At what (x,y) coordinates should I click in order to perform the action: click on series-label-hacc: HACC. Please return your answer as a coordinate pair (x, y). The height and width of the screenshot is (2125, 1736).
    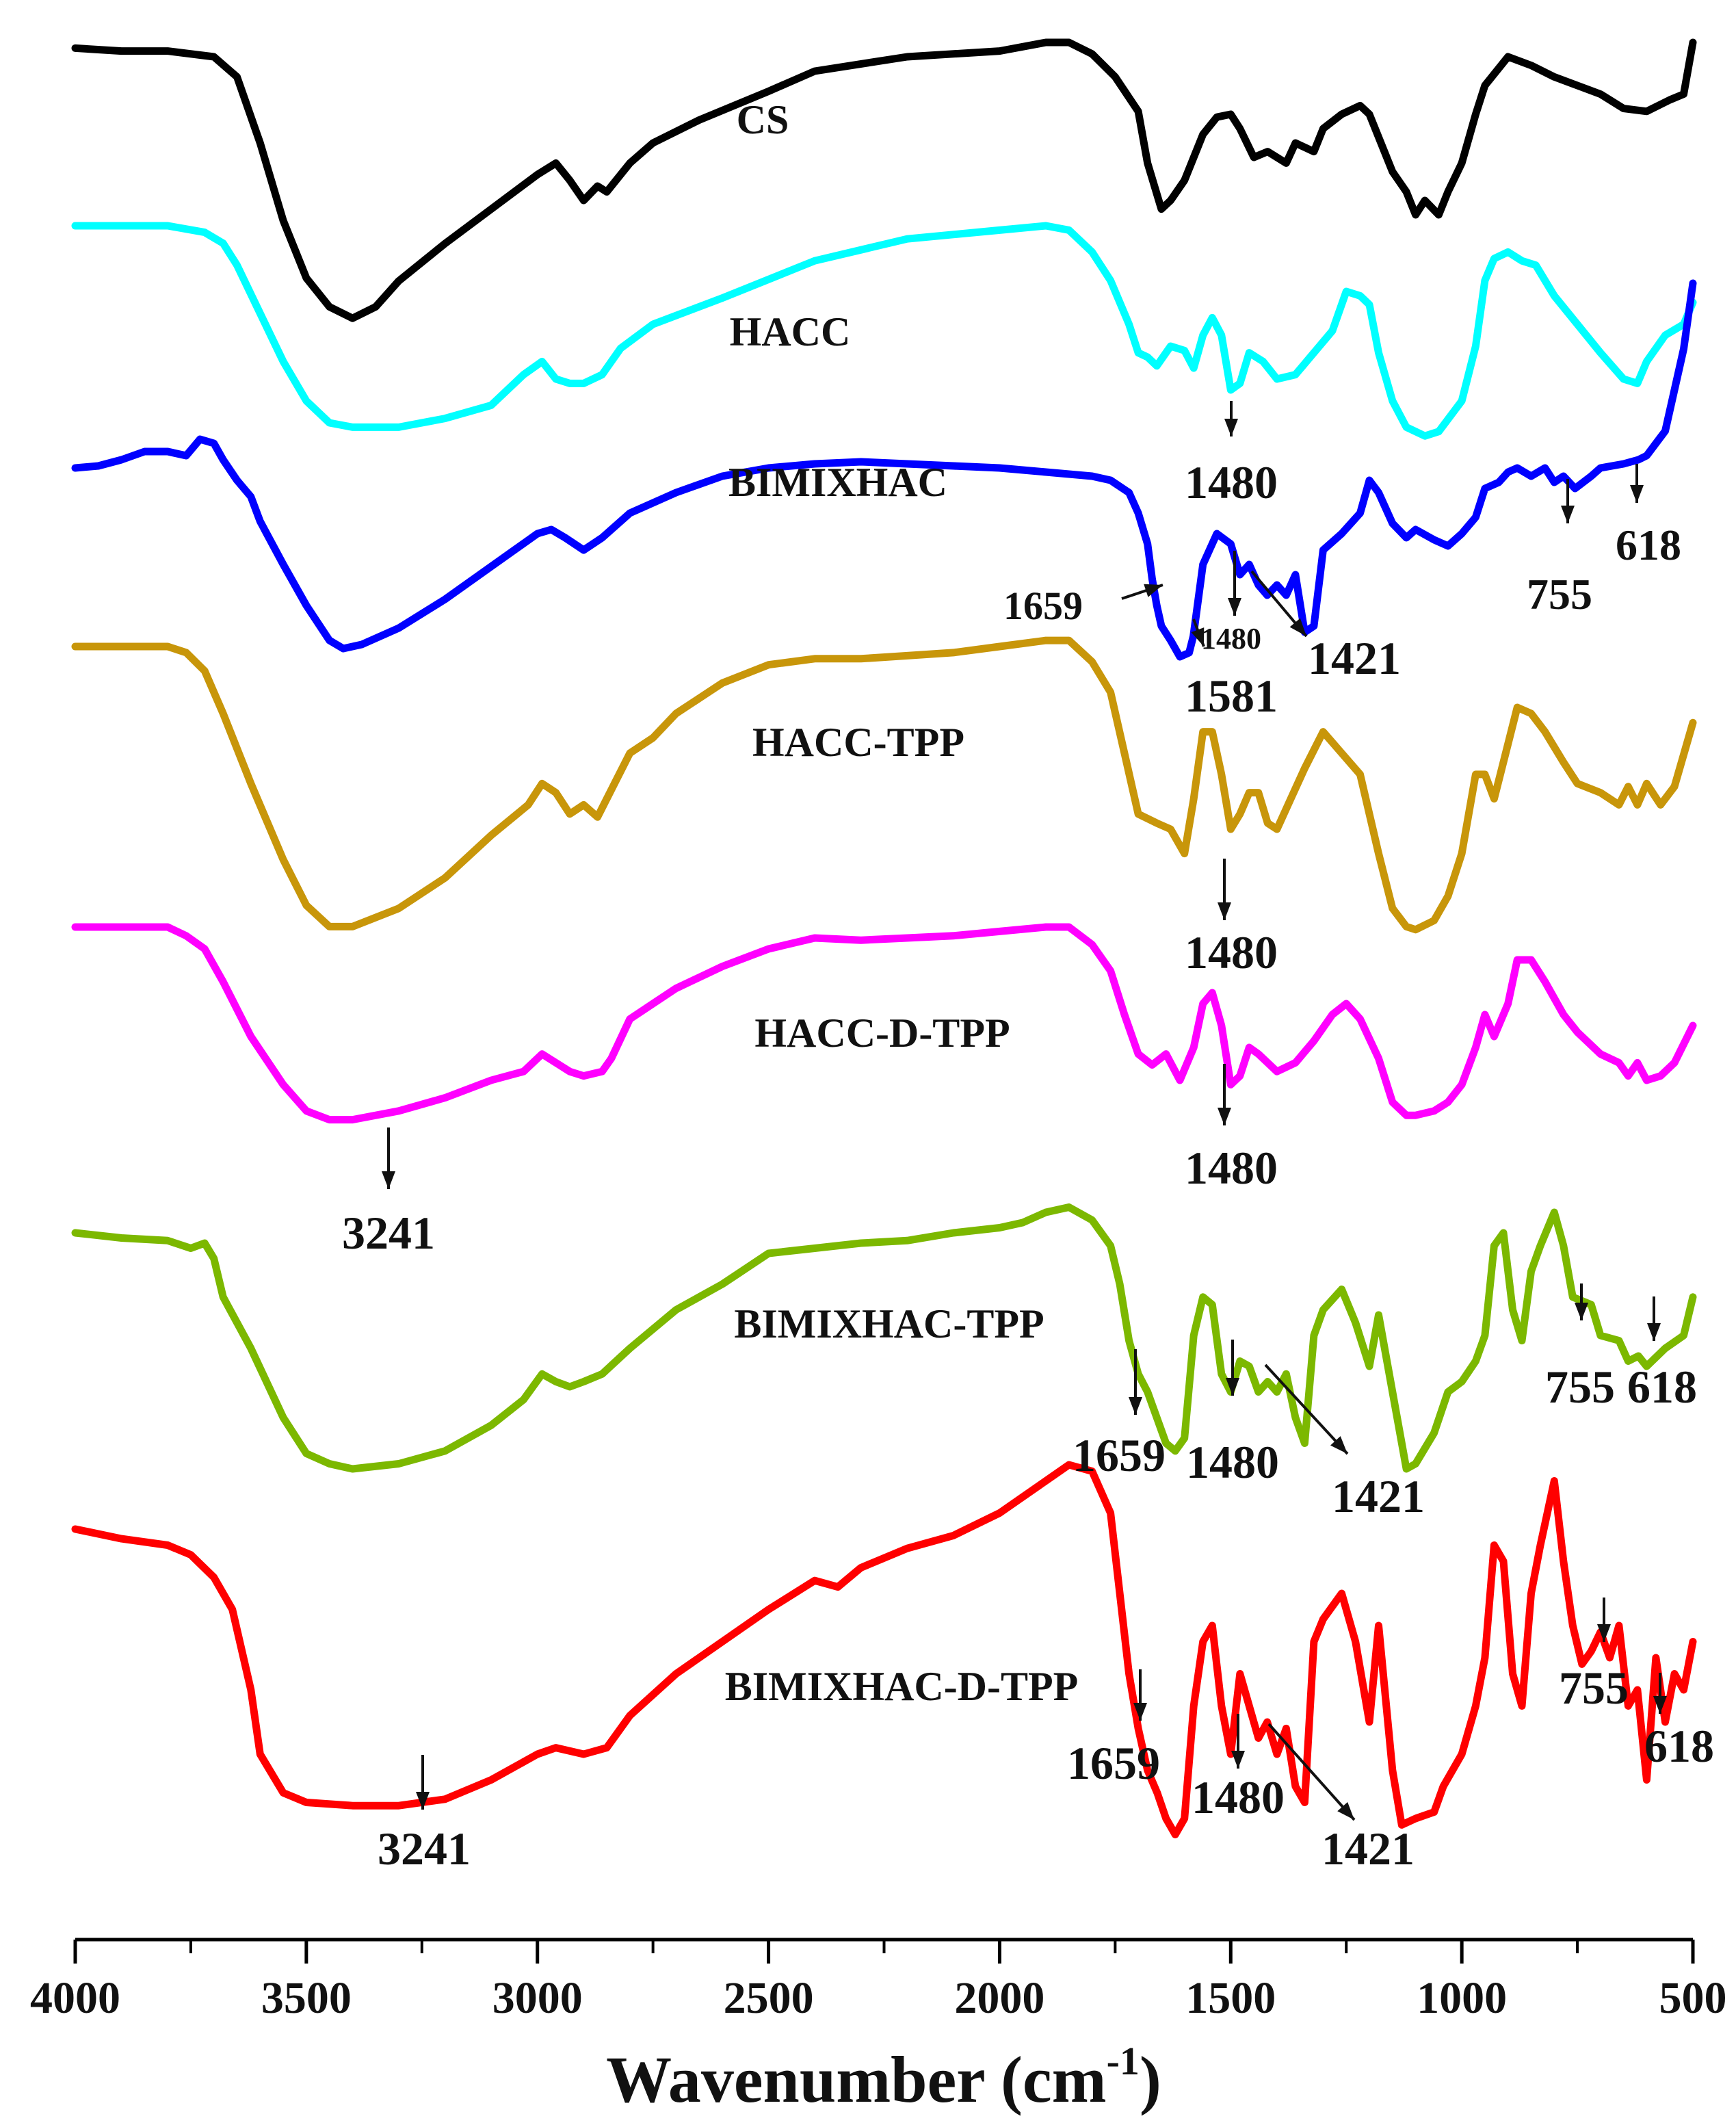
    Looking at the image, I should click on (790, 331).